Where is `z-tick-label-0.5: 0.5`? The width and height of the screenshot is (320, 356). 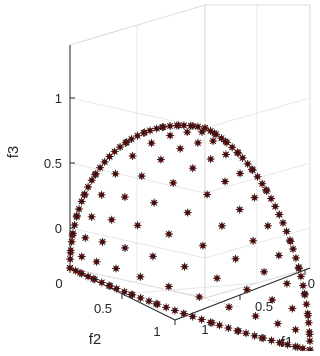
z-tick-label-0.5: 0.5 is located at coordinates (53, 163).